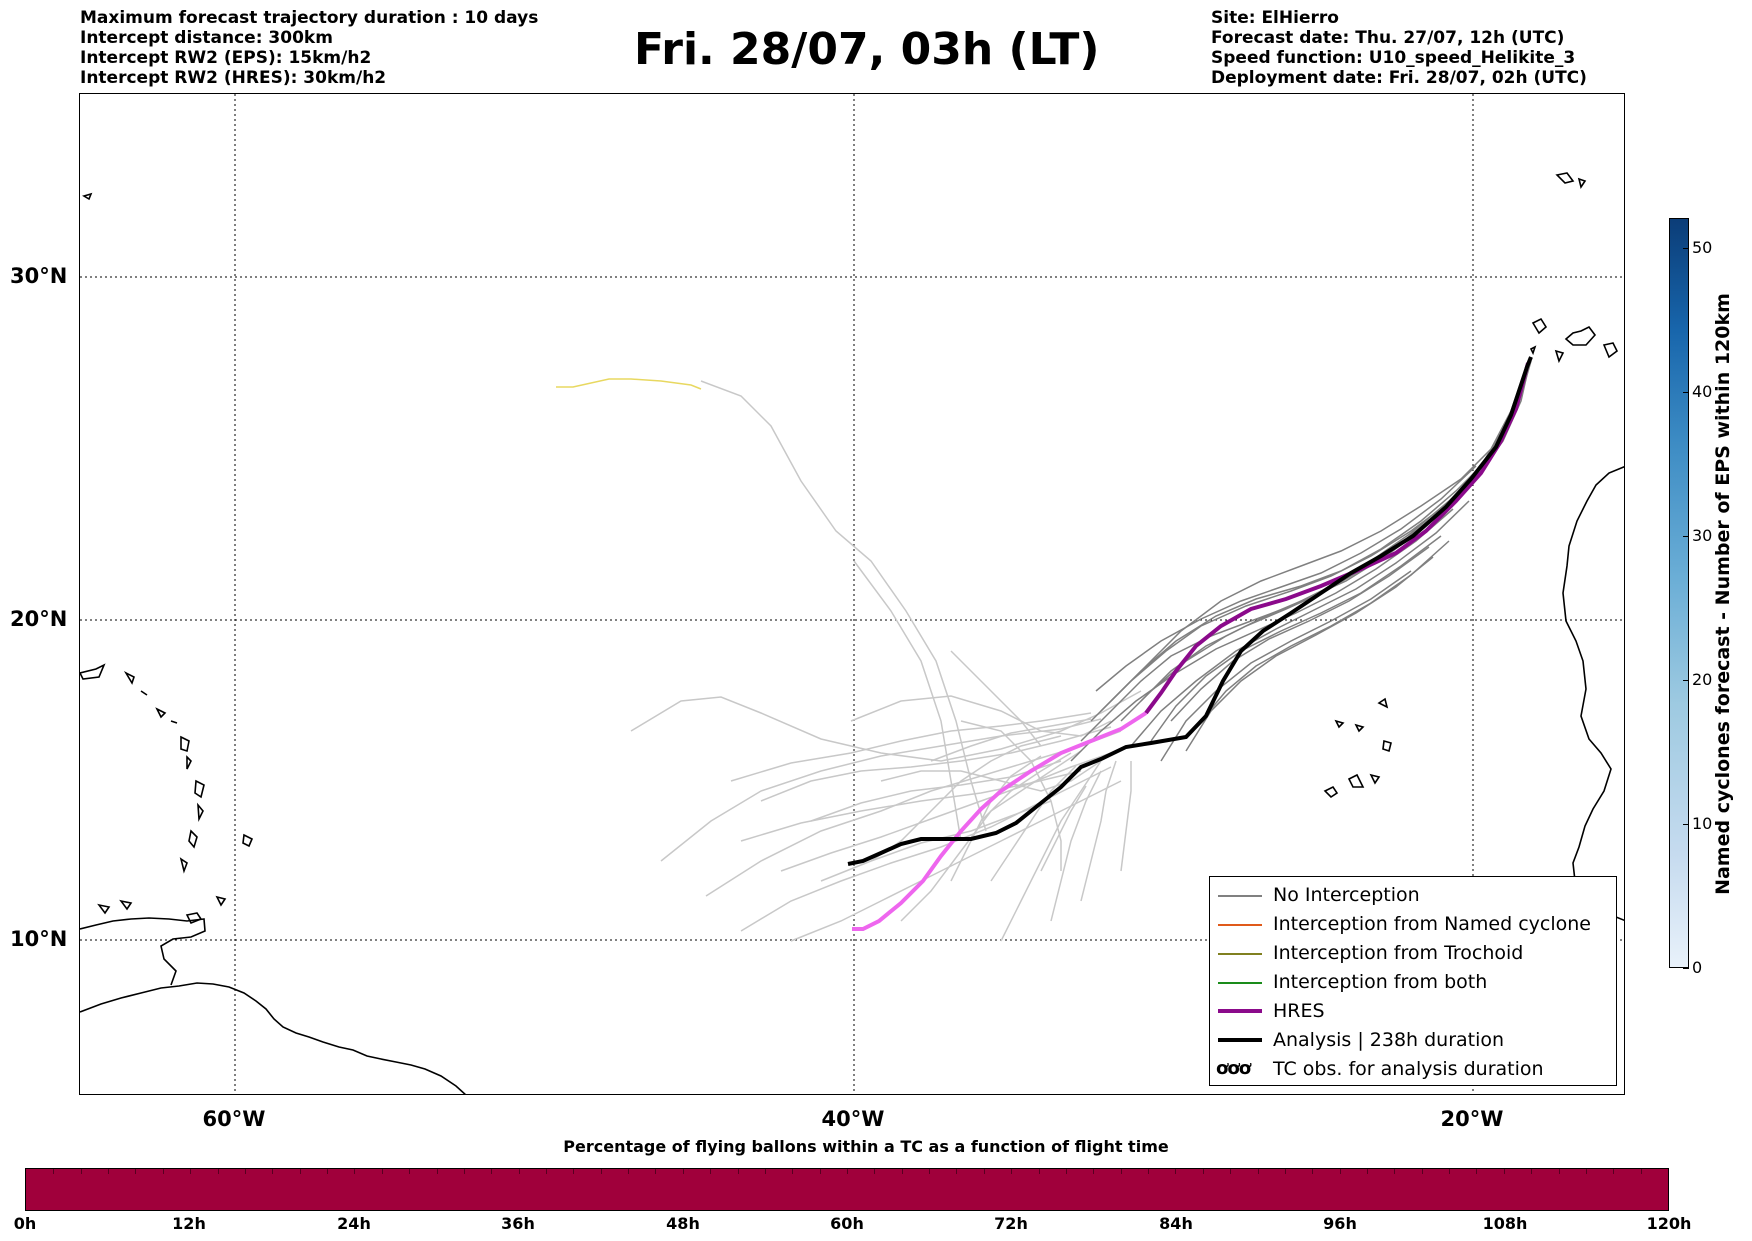 The width and height of the screenshot is (1752, 1241). Describe the element at coordinates (1340, 1223) in the screenshot. I see `bottom-tick-96h: 96h` at that location.